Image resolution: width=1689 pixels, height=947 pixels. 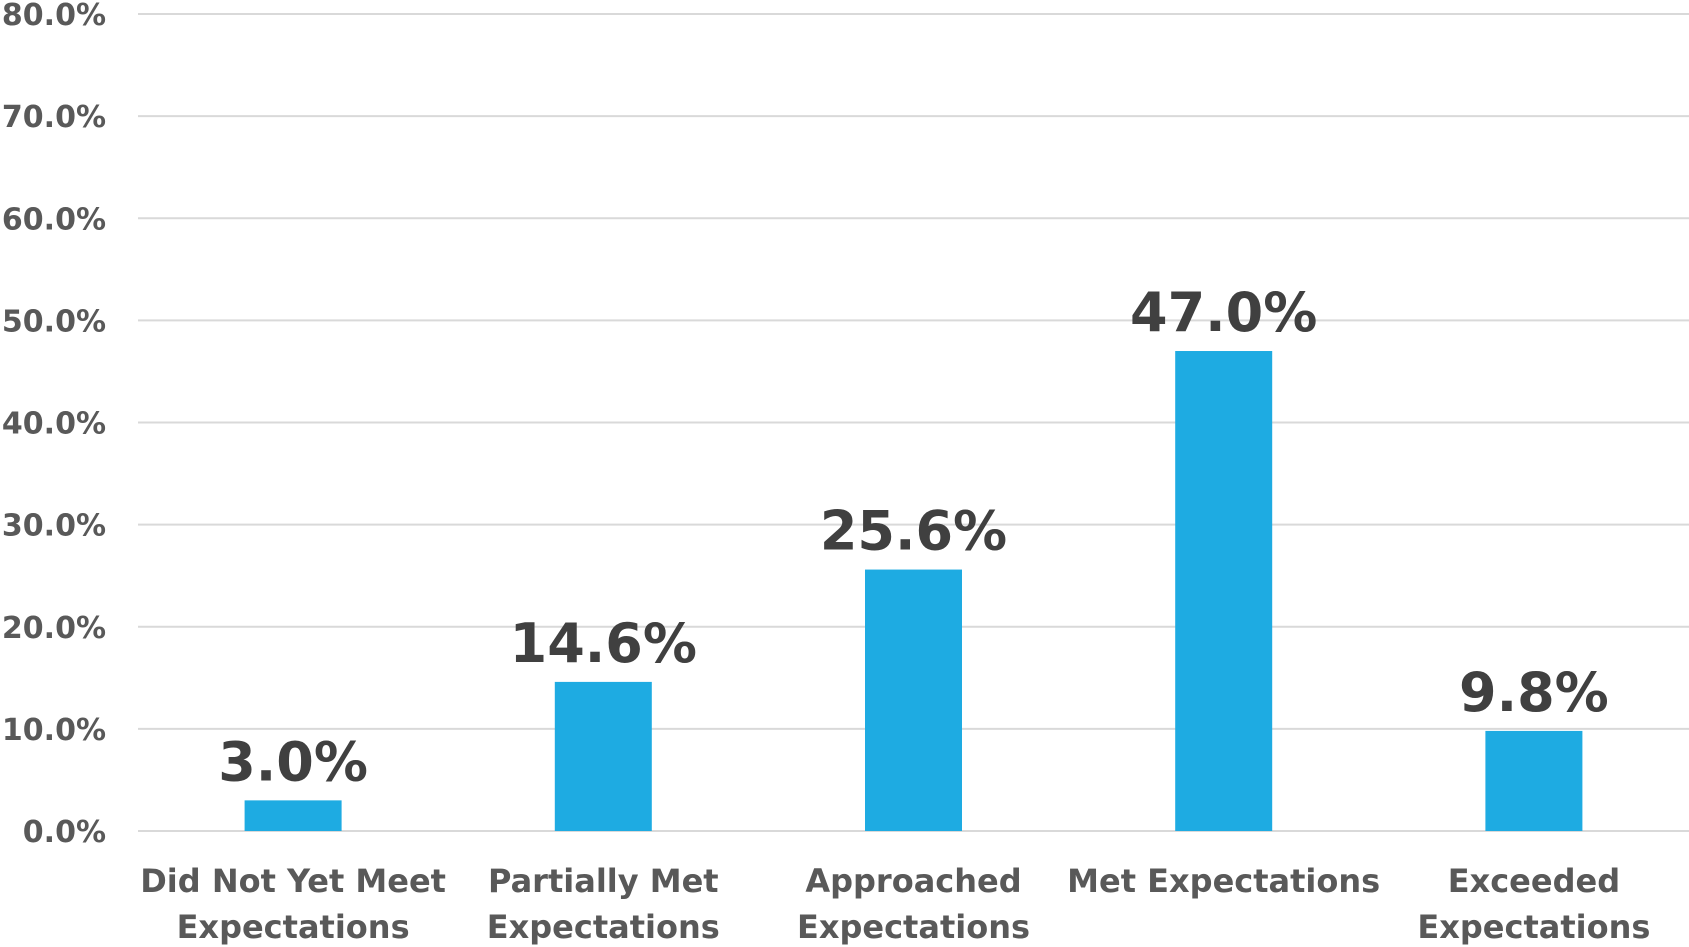 What do you see at coordinates (54, 526) in the screenshot?
I see `y-tick-label: 30.0%` at bounding box center [54, 526].